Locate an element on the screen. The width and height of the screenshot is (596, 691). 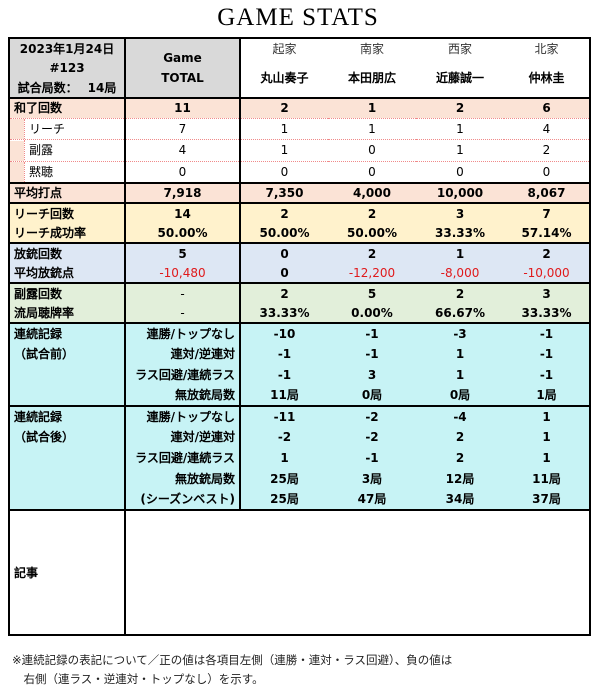
sa-row4-p4: 11局 is located at coordinates (547, 478).